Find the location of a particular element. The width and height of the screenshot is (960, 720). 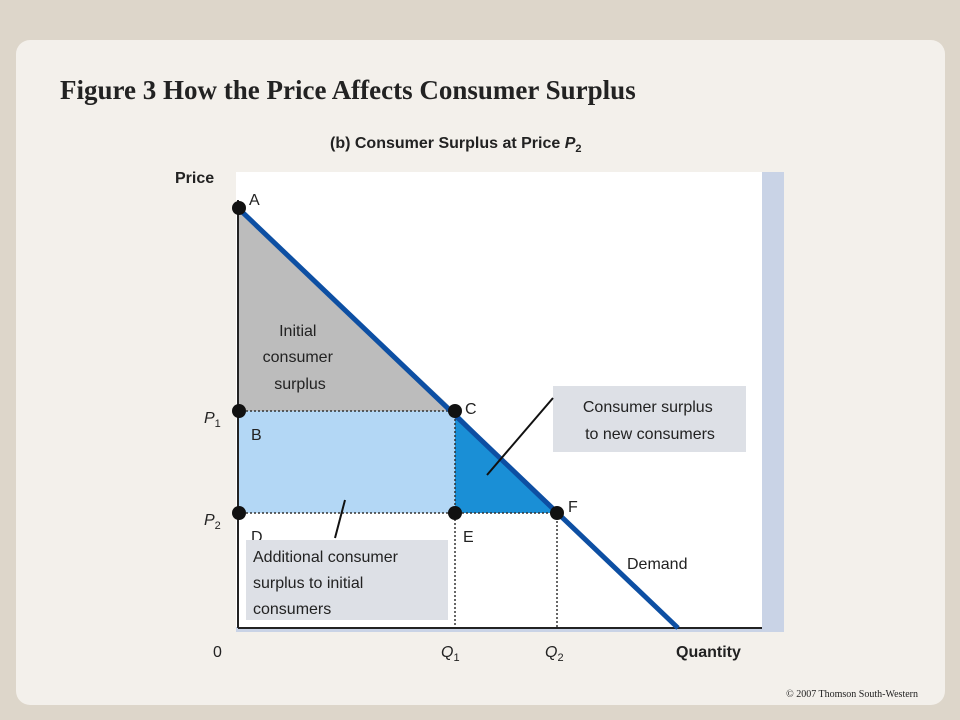

x-axis-label: Quantity is located at coordinates (708, 652).